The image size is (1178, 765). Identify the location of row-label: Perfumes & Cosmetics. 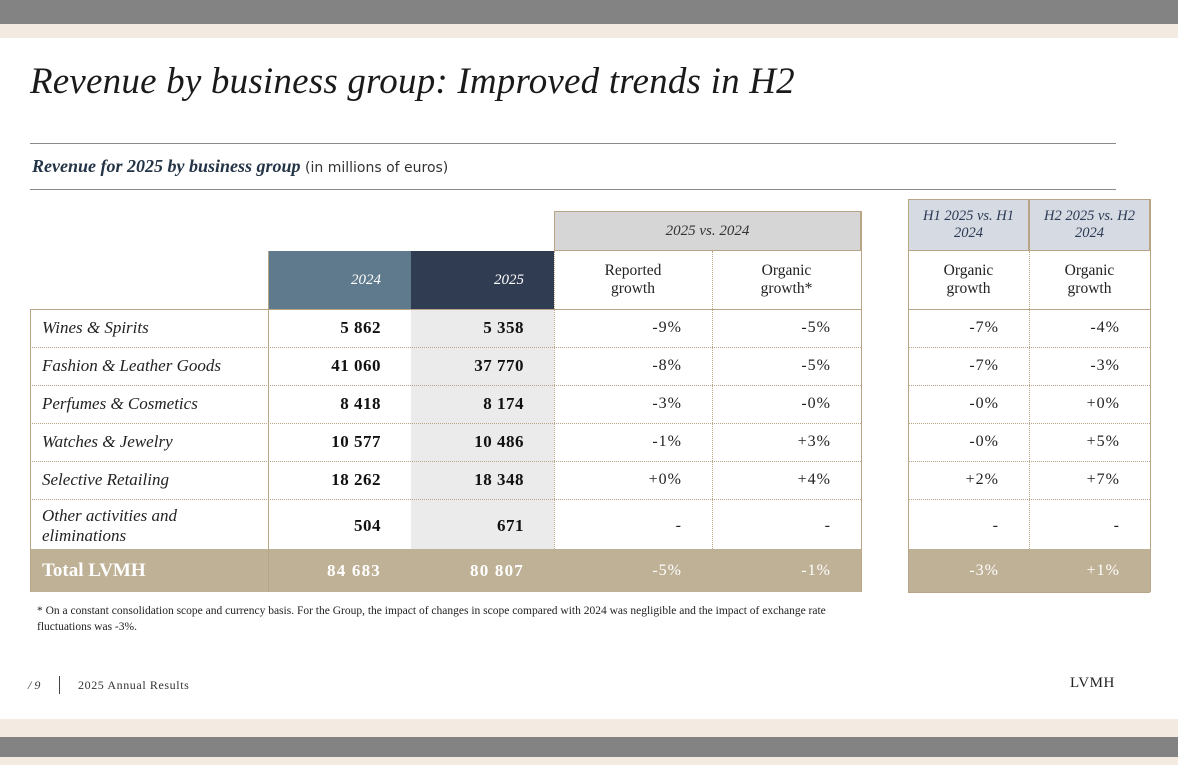
(149, 404).